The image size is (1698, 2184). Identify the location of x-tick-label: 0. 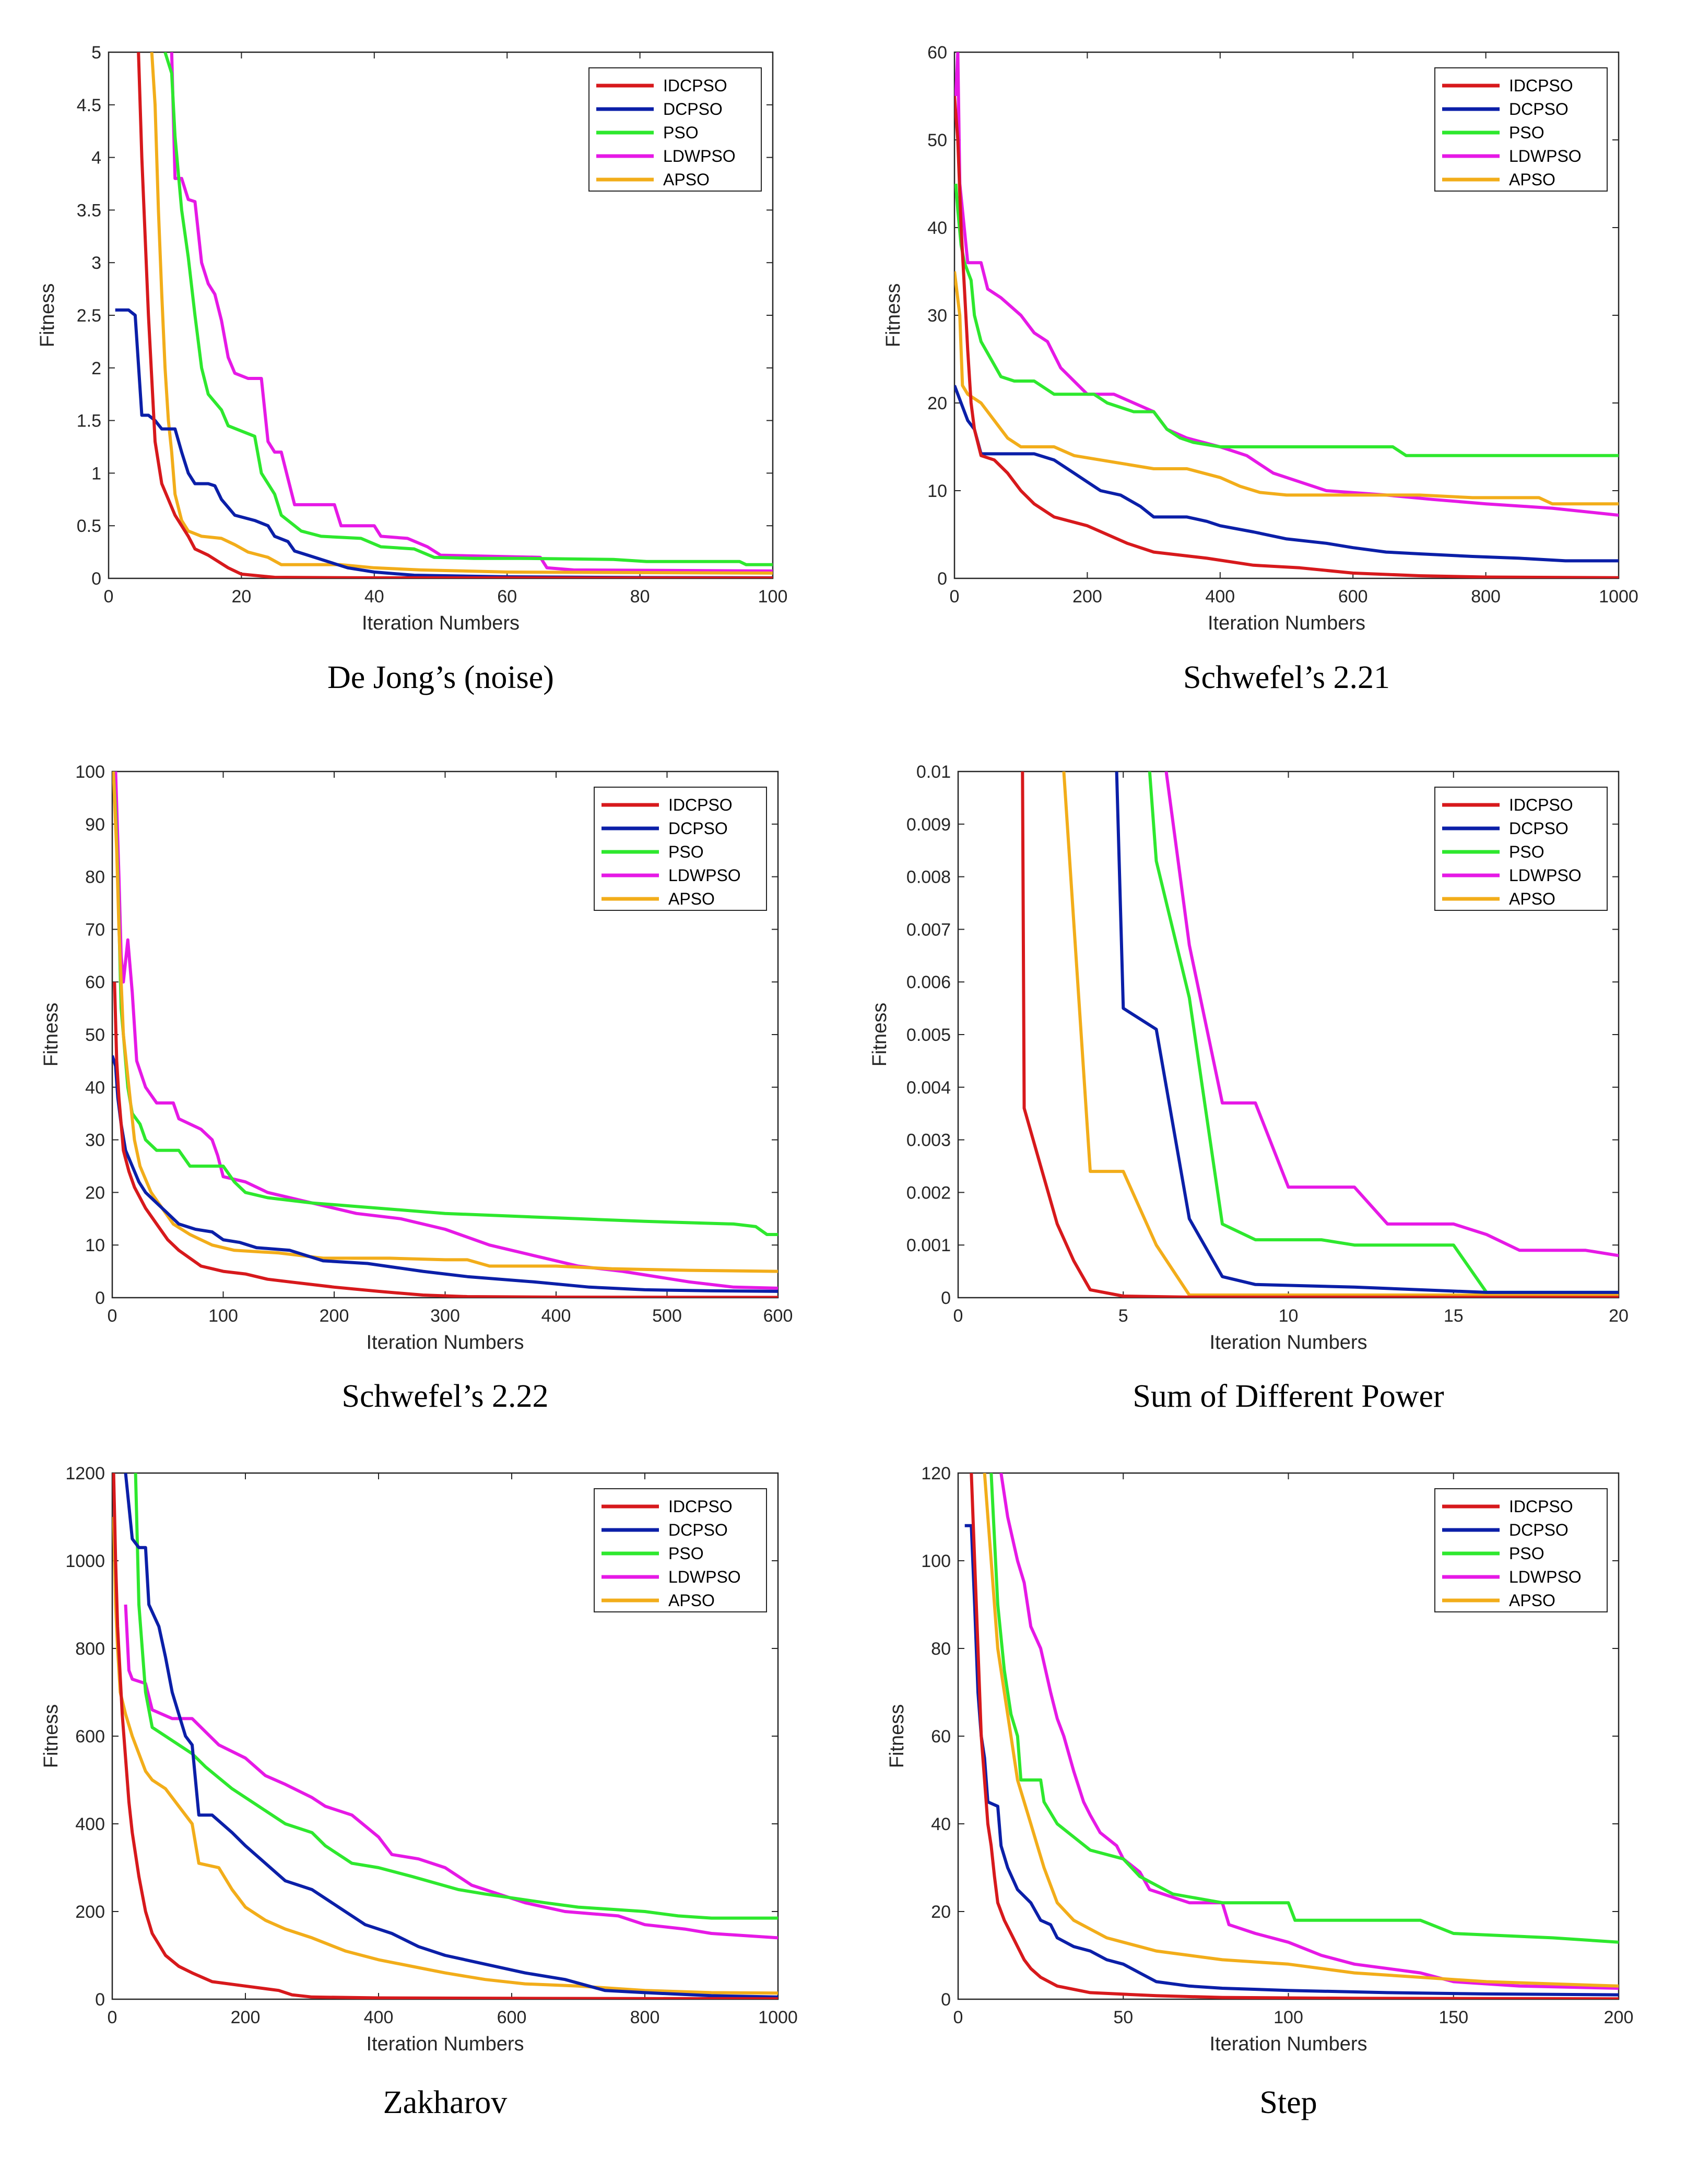
(958, 2018).